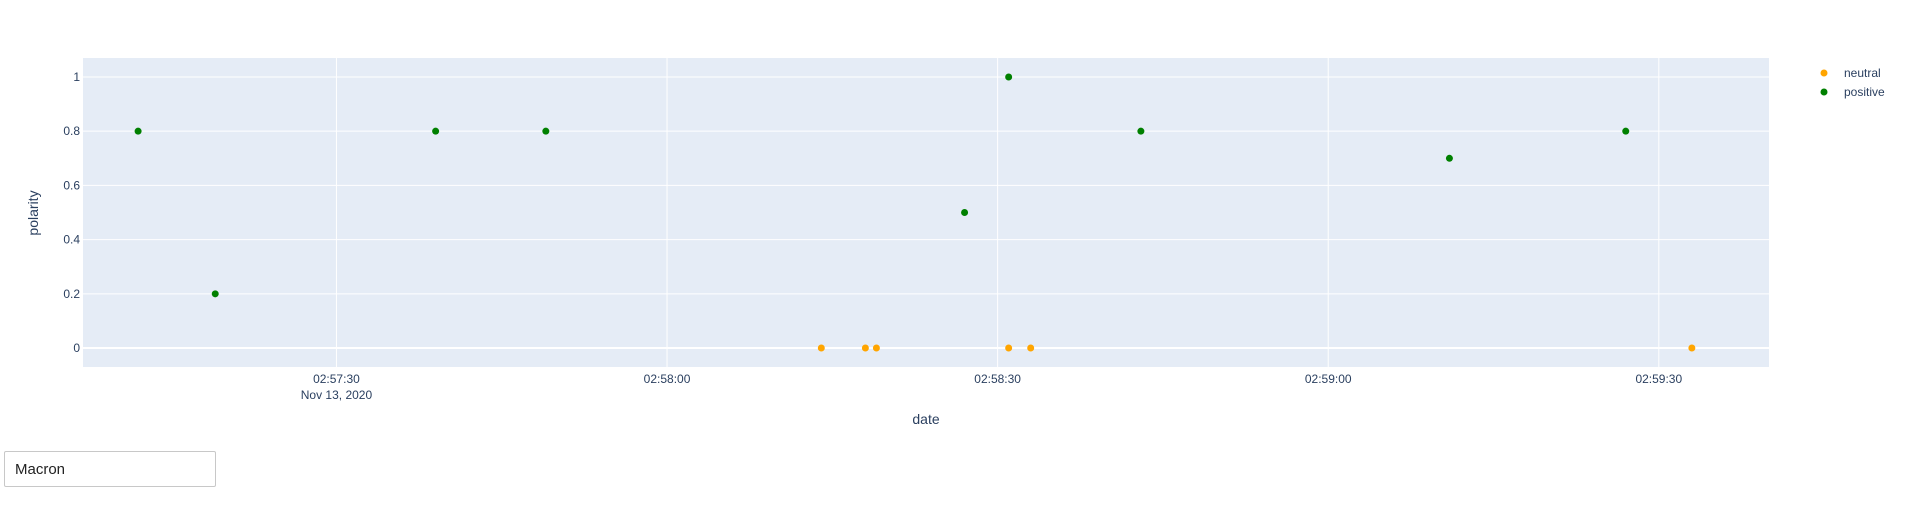 Image resolution: width=1907 pixels, height=509 pixels. Describe the element at coordinates (336, 379) in the screenshot. I see `x-tick-label: 02:57:30` at that location.